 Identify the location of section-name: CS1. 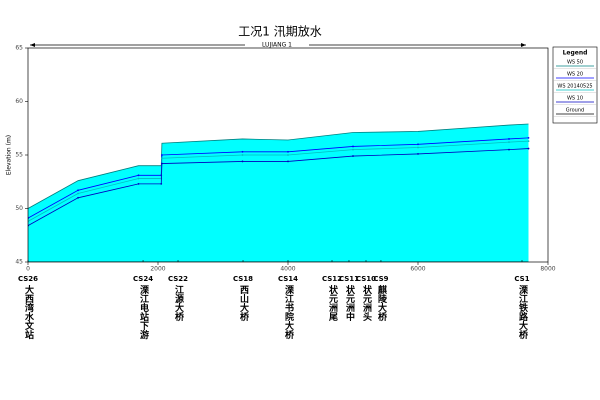
(521, 279).